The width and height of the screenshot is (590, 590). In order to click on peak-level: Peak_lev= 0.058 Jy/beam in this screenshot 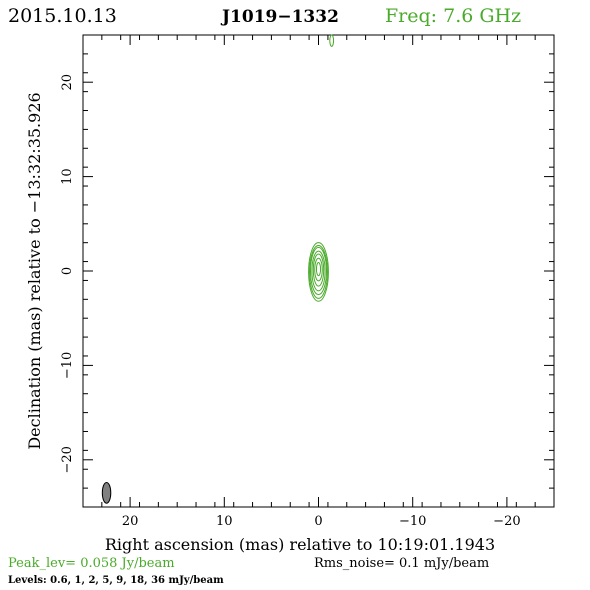, I will do `click(91, 563)`.